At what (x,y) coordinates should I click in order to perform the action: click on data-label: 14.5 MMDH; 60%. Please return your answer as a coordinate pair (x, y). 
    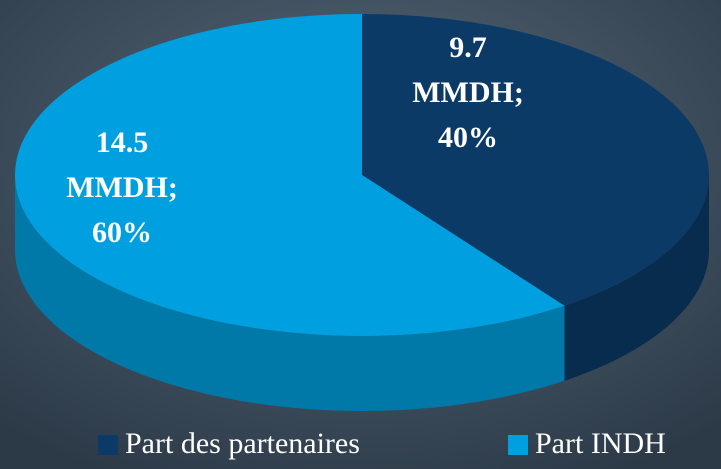
    Looking at the image, I should click on (122, 187).